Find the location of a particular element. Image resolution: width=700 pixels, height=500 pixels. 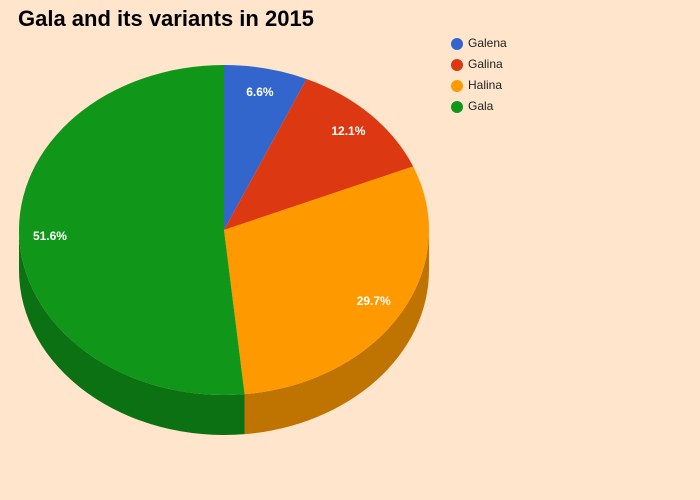

legend-label: Halina is located at coordinates (485, 85).